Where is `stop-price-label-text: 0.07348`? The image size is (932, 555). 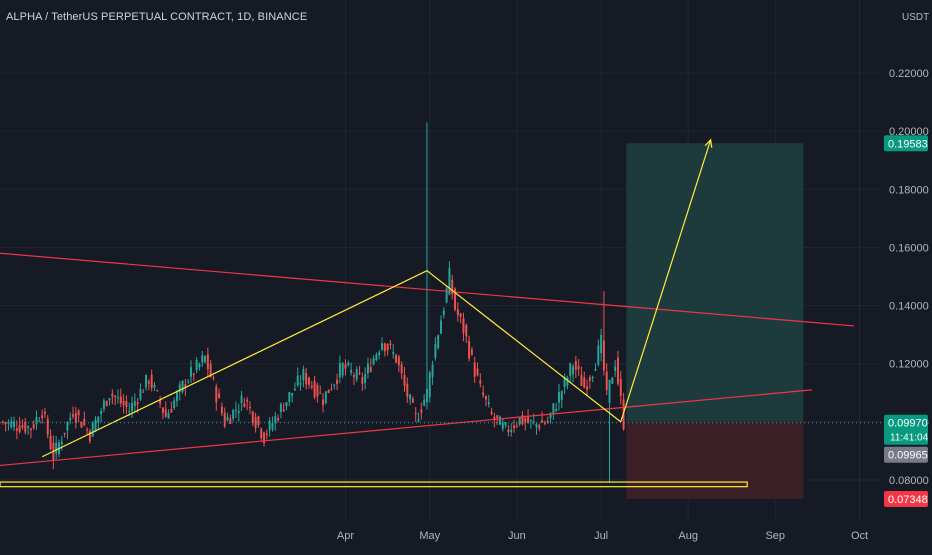 stop-price-label-text: 0.07348 is located at coordinates (908, 500).